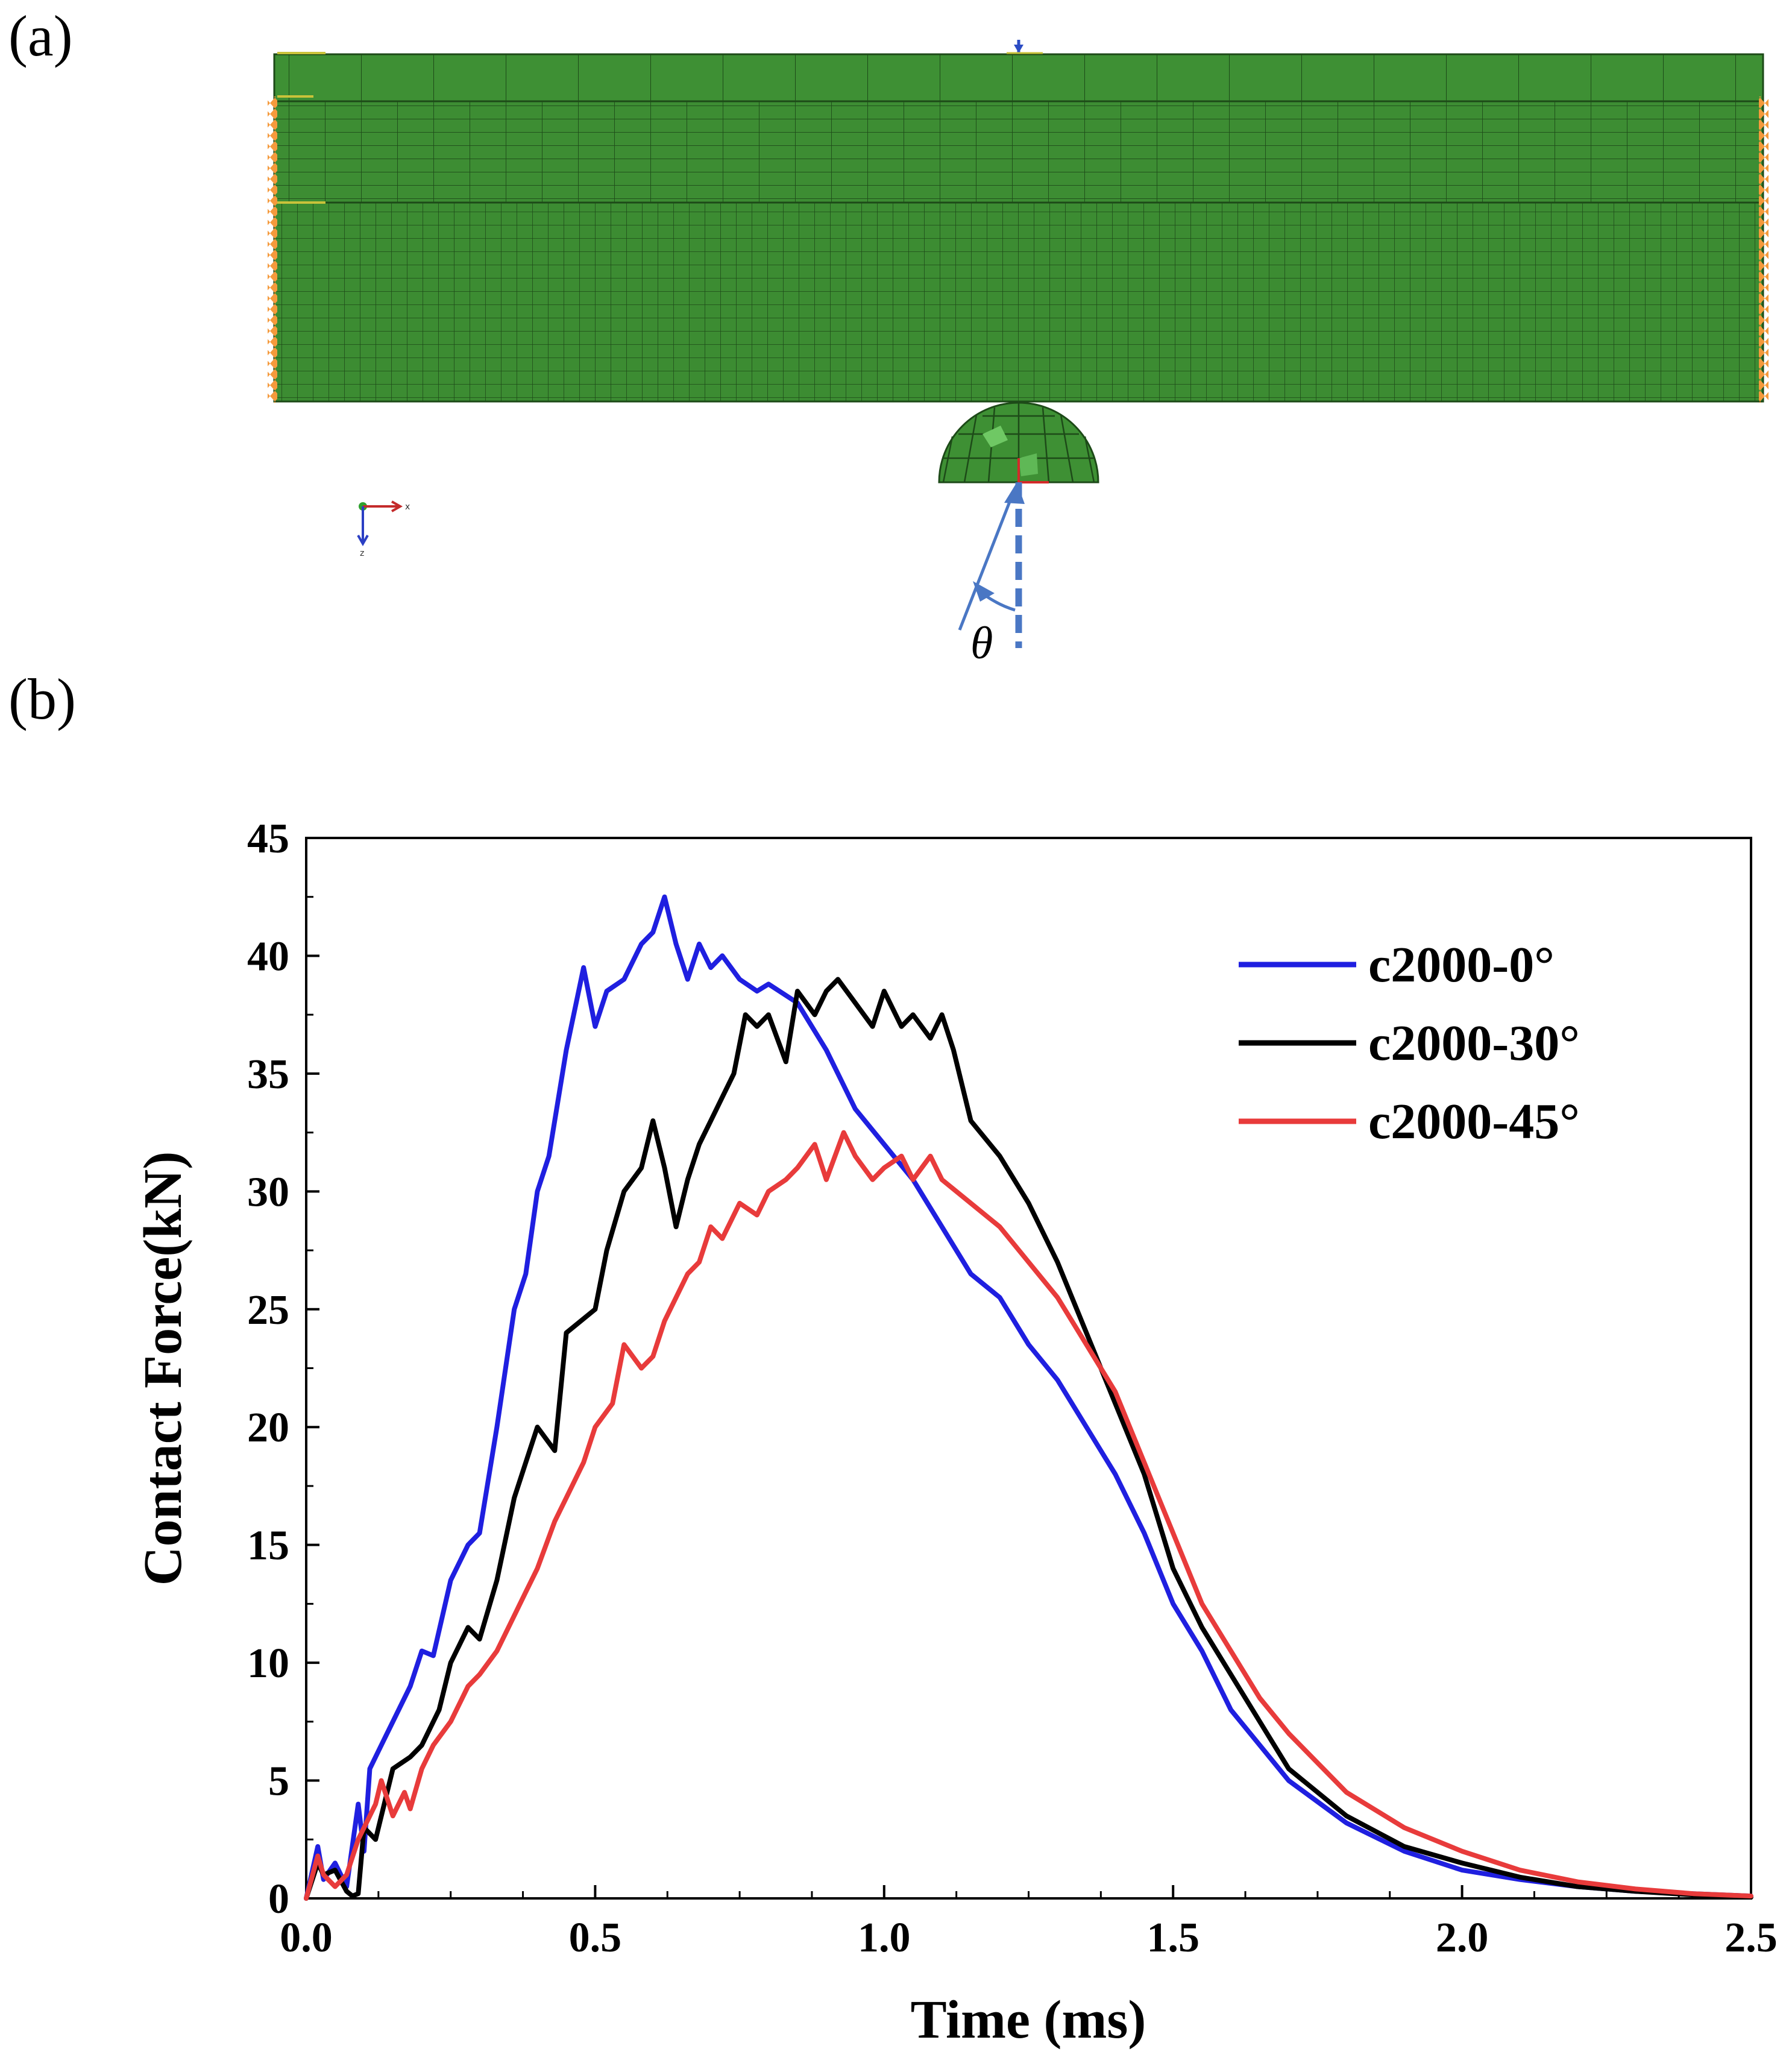  Describe the element at coordinates (268, 1192) in the screenshot. I see `y-tick-label: 30` at that location.